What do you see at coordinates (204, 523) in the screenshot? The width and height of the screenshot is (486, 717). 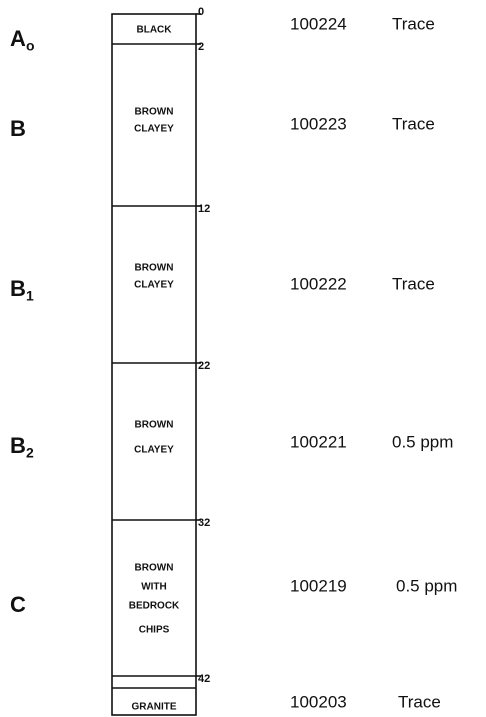 I see `depth-label: 32` at bounding box center [204, 523].